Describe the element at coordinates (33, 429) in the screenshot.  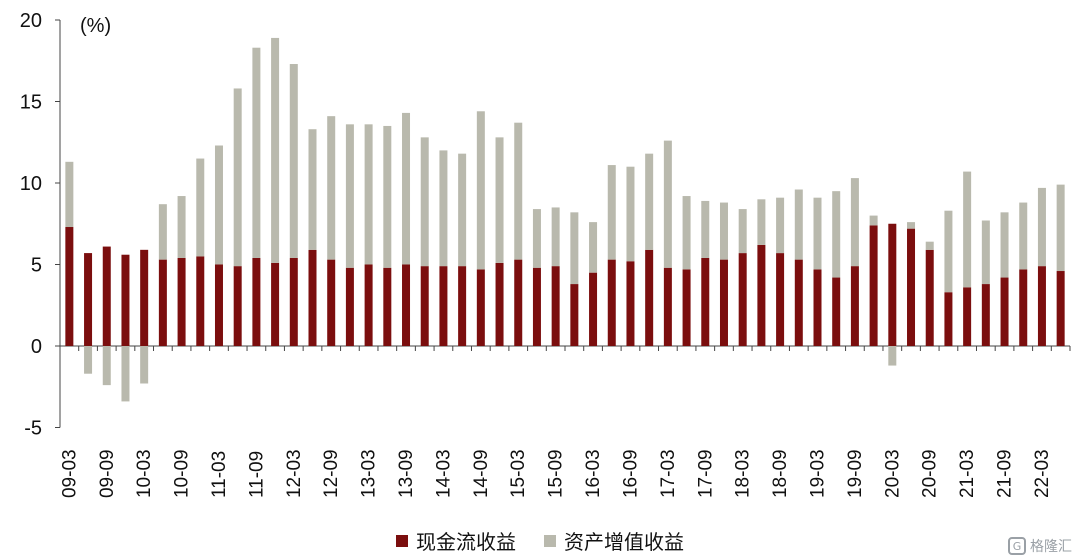
I see `y-tick-label: -5` at that location.